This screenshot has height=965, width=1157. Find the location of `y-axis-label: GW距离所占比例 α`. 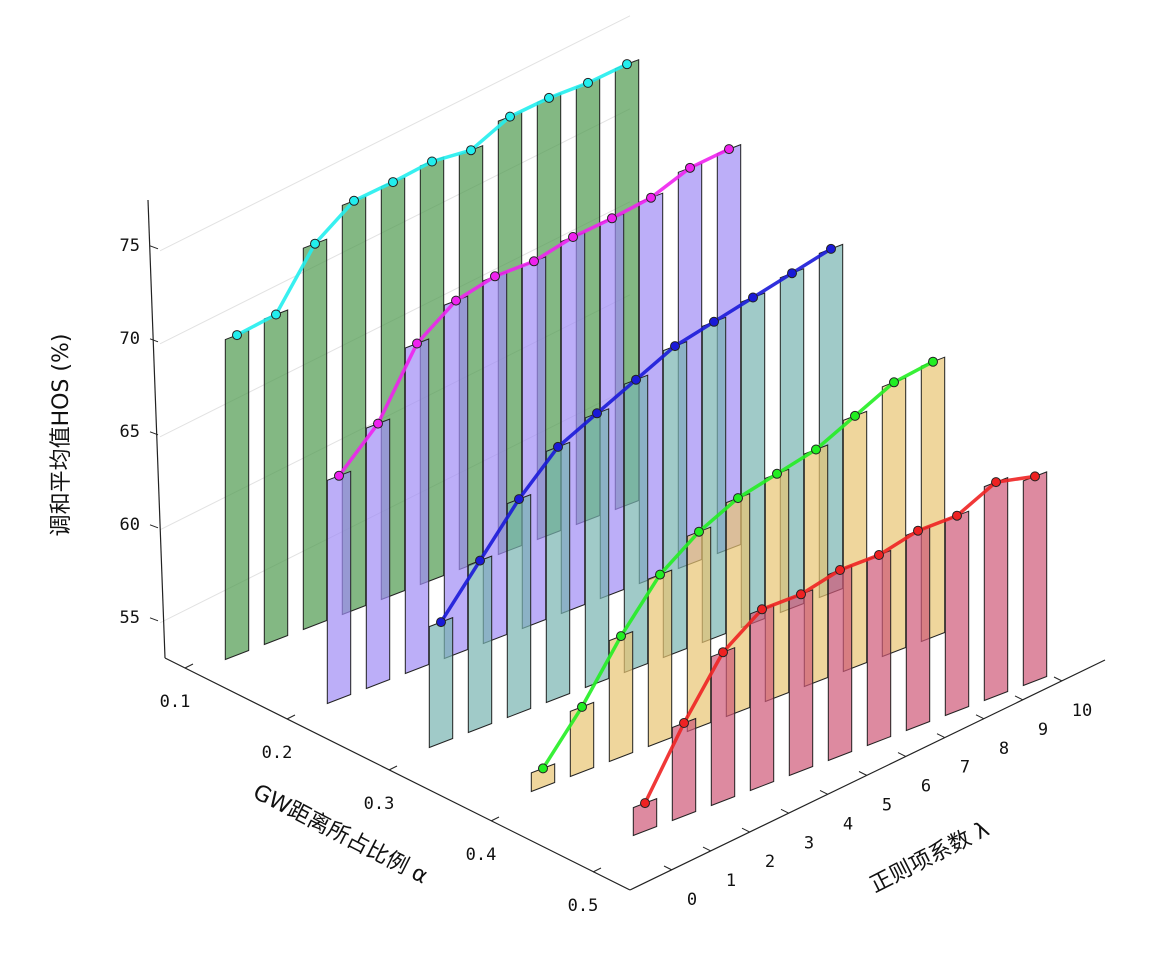

y-axis-label: GW距离所占比例 α is located at coordinates (340, 835).